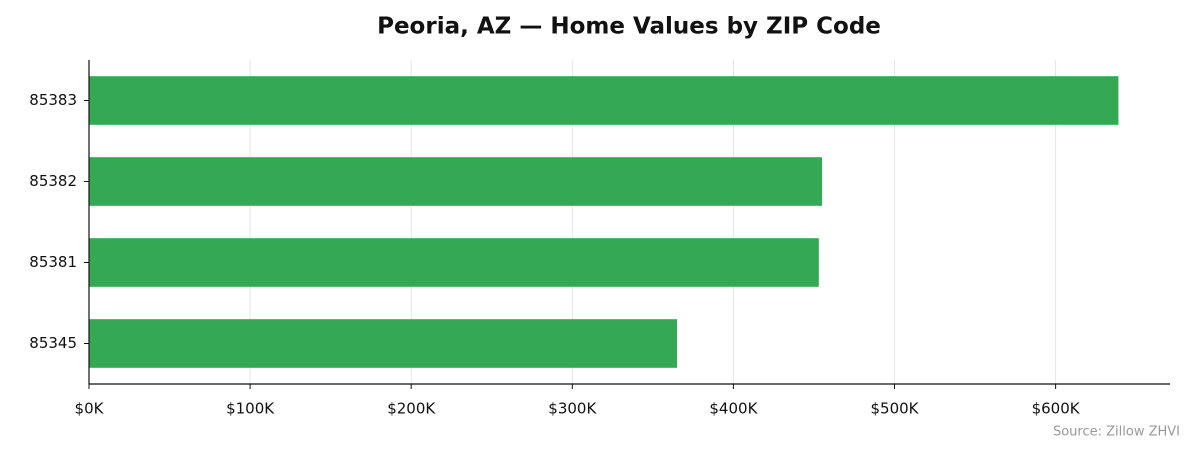  What do you see at coordinates (53, 181) in the screenshot?
I see `y-tick-label: 85382` at bounding box center [53, 181].